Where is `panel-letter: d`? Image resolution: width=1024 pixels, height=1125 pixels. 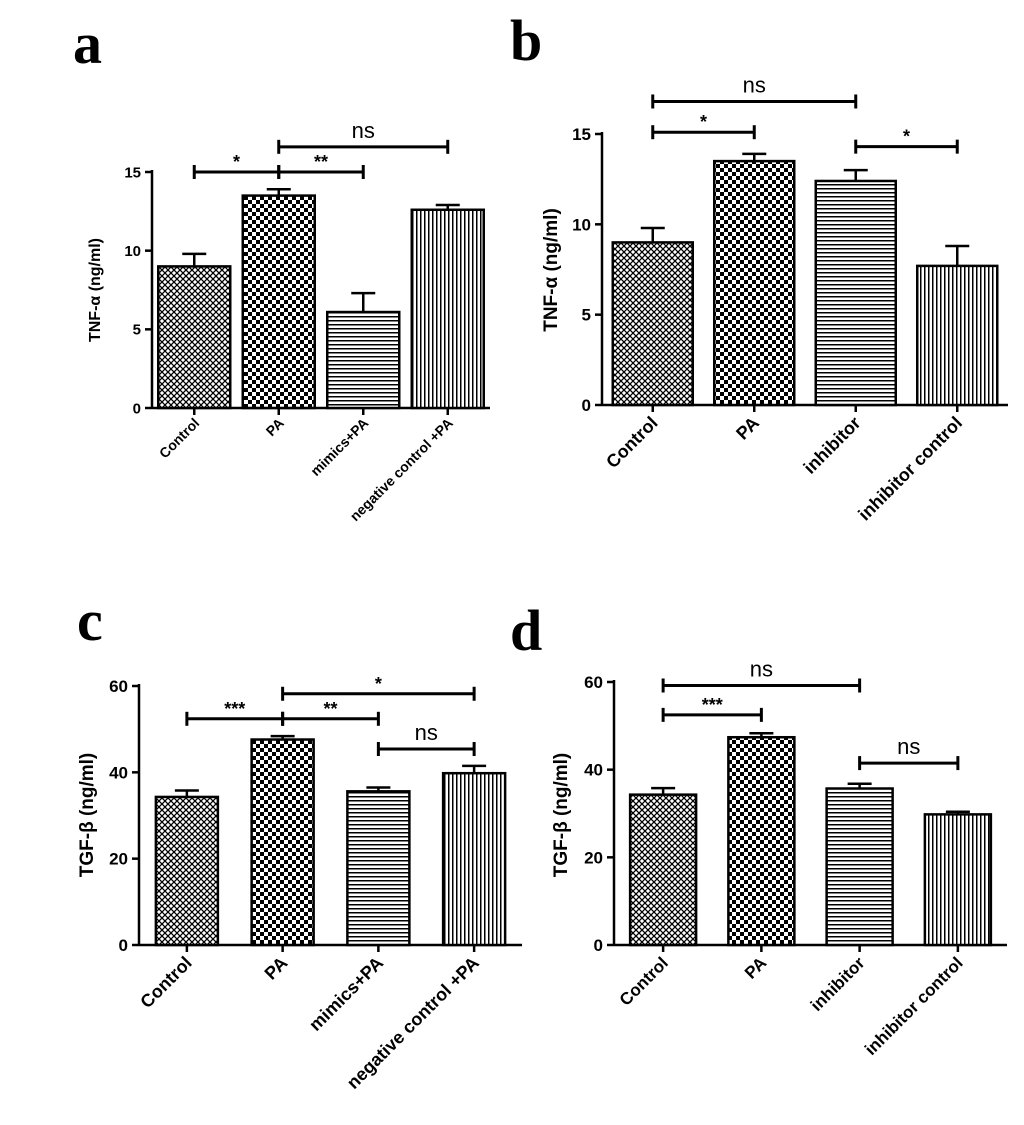 panel-letter: d is located at coordinates (526, 630).